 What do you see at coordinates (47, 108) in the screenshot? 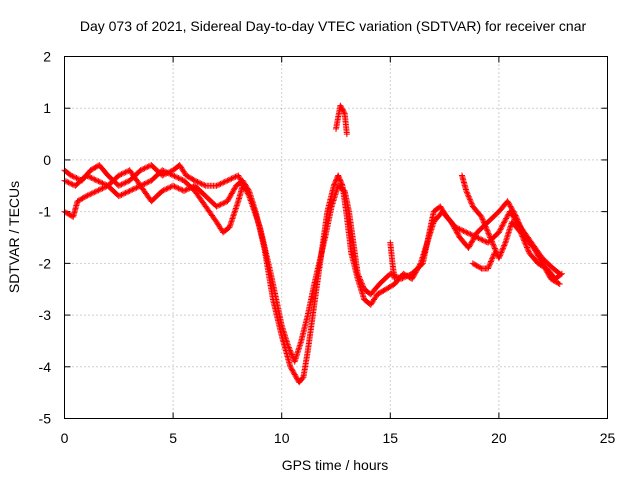
I see `y-tick-label: 1` at bounding box center [47, 108].